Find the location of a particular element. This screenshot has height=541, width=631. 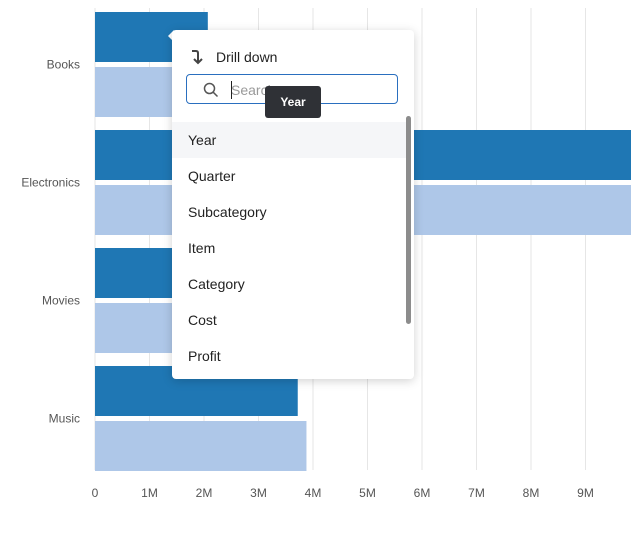

tooltip: Year is located at coordinates (293, 102).